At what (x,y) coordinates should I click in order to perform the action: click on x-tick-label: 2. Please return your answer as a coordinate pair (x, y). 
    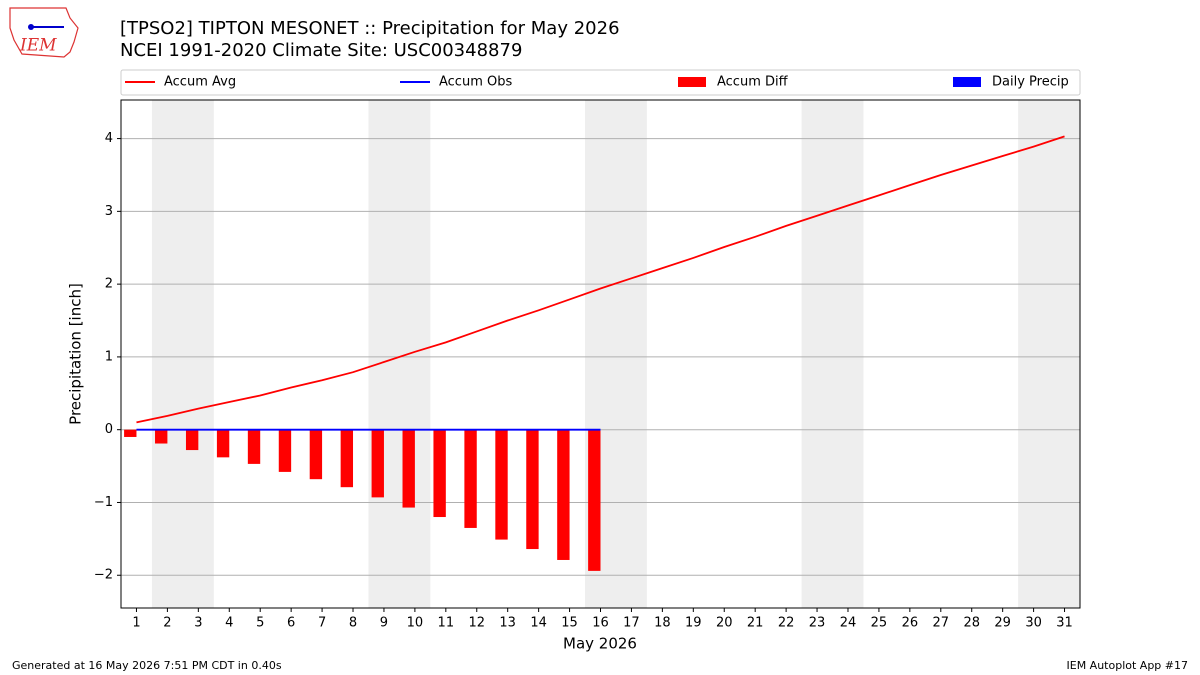
    Looking at the image, I should click on (167, 623).